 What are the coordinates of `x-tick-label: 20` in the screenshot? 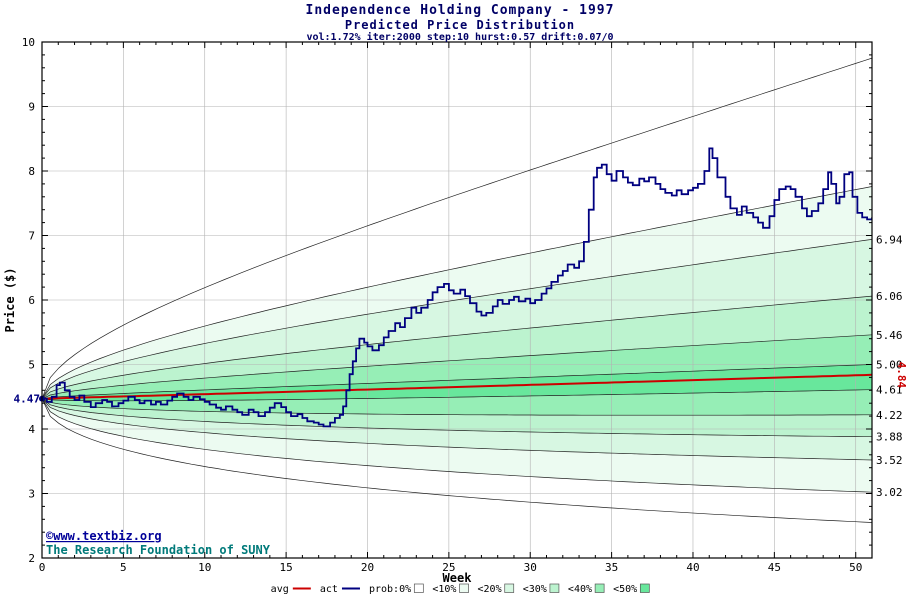 It's located at (367, 567).